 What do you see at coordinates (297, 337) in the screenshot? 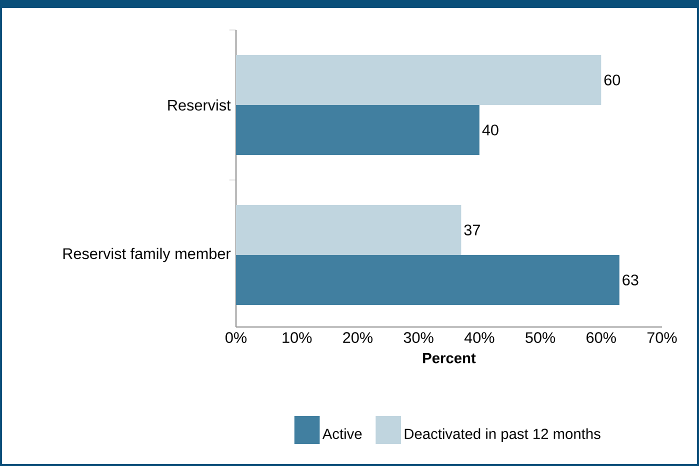
I see `x-tick-label: 10%` at bounding box center [297, 337].